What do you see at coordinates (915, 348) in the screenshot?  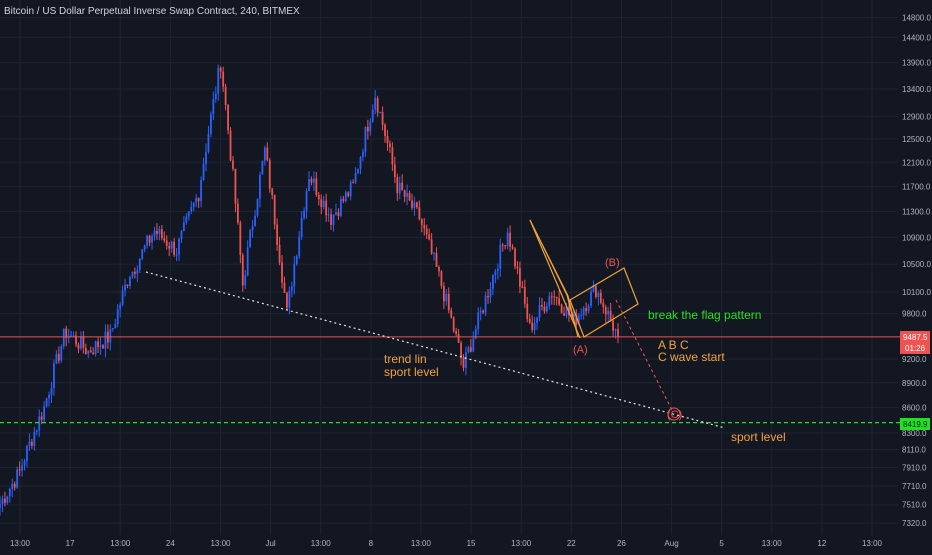 I see `countdown-badge` at bounding box center [915, 348].